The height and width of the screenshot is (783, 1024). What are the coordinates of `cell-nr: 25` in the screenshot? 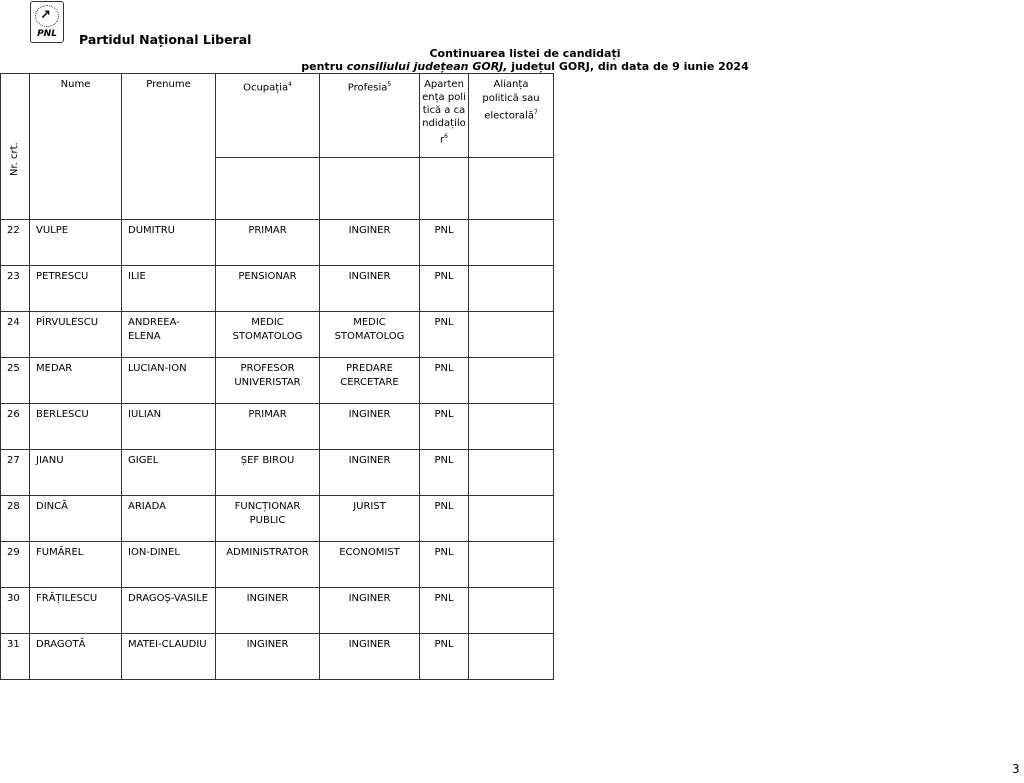 It's located at (15, 380).